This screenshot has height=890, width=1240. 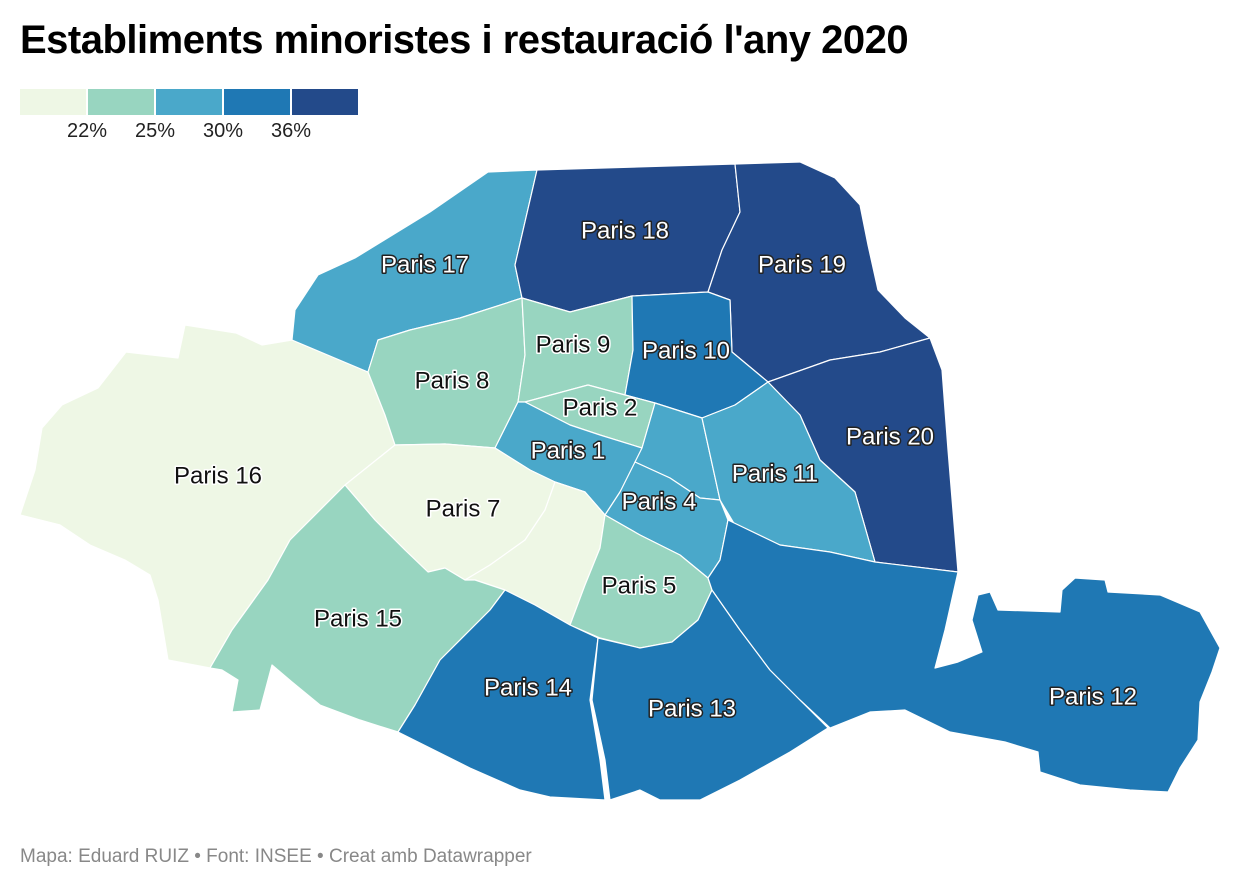 I want to click on label-paris-4: Paris 4, so click(x=659, y=501).